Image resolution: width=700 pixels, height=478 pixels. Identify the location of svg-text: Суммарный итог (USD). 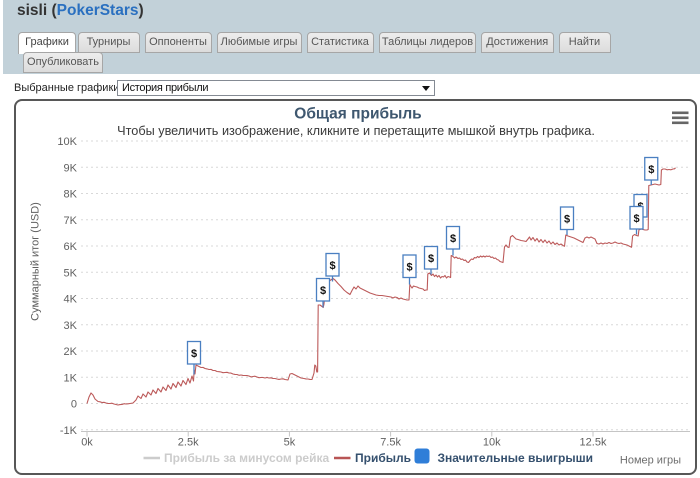
(36, 261).